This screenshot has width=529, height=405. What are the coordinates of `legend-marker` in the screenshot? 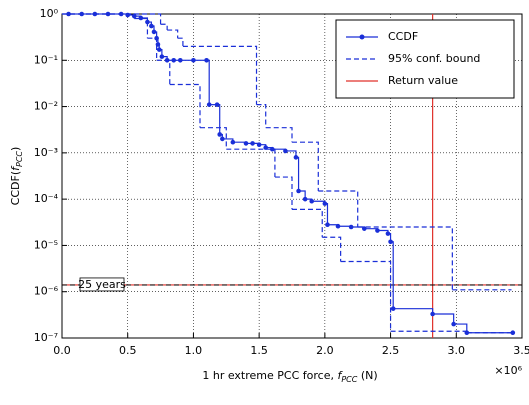 It's located at (362, 37).